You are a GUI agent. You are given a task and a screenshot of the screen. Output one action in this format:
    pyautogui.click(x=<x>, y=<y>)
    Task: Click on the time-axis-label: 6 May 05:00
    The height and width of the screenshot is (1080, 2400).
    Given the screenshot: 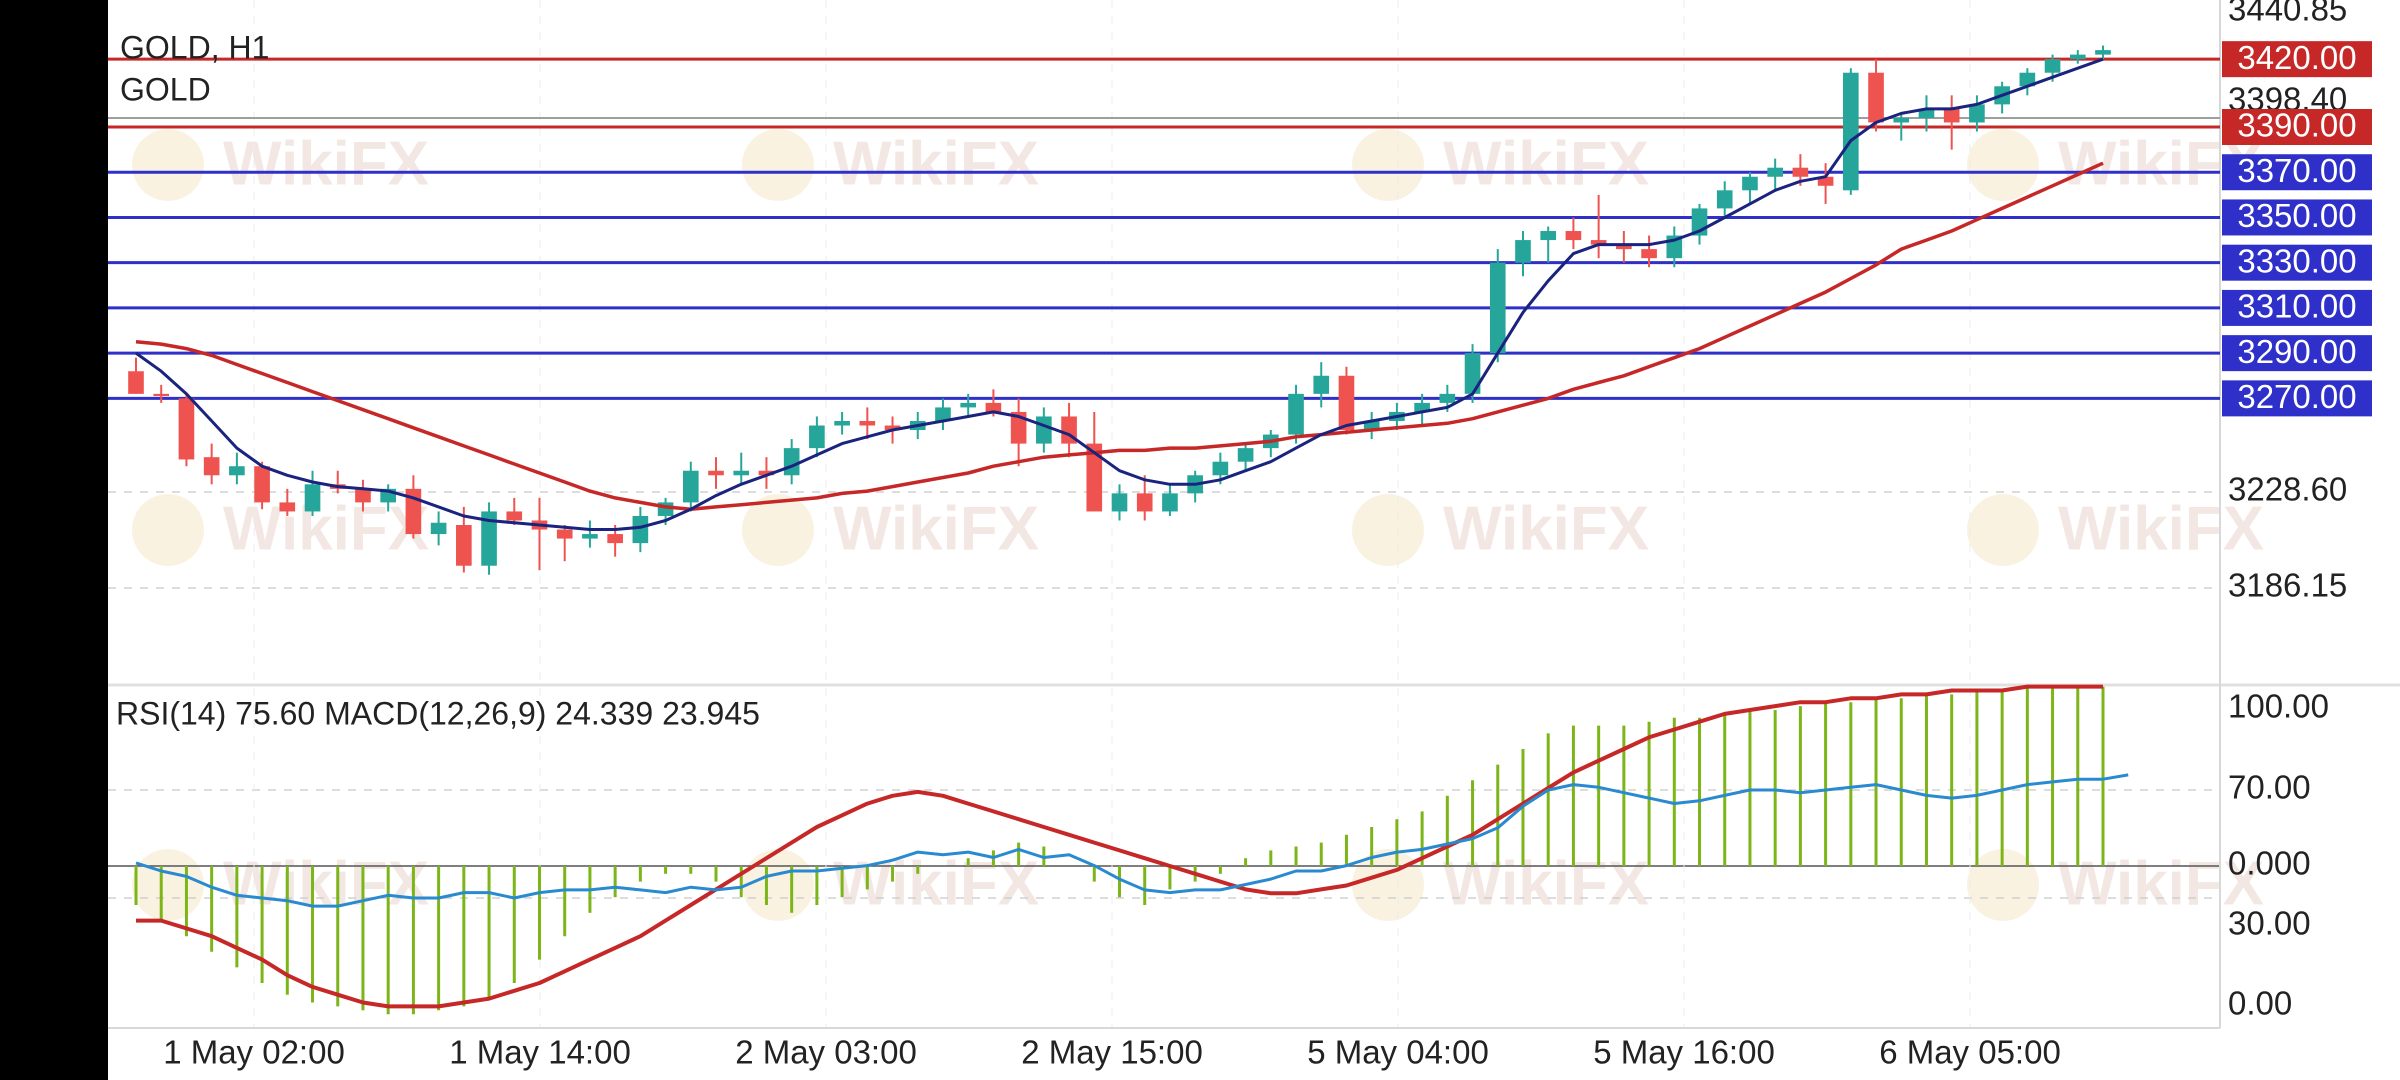 What is the action you would take?
    pyautogui.click(x=1970, y=1052)
    